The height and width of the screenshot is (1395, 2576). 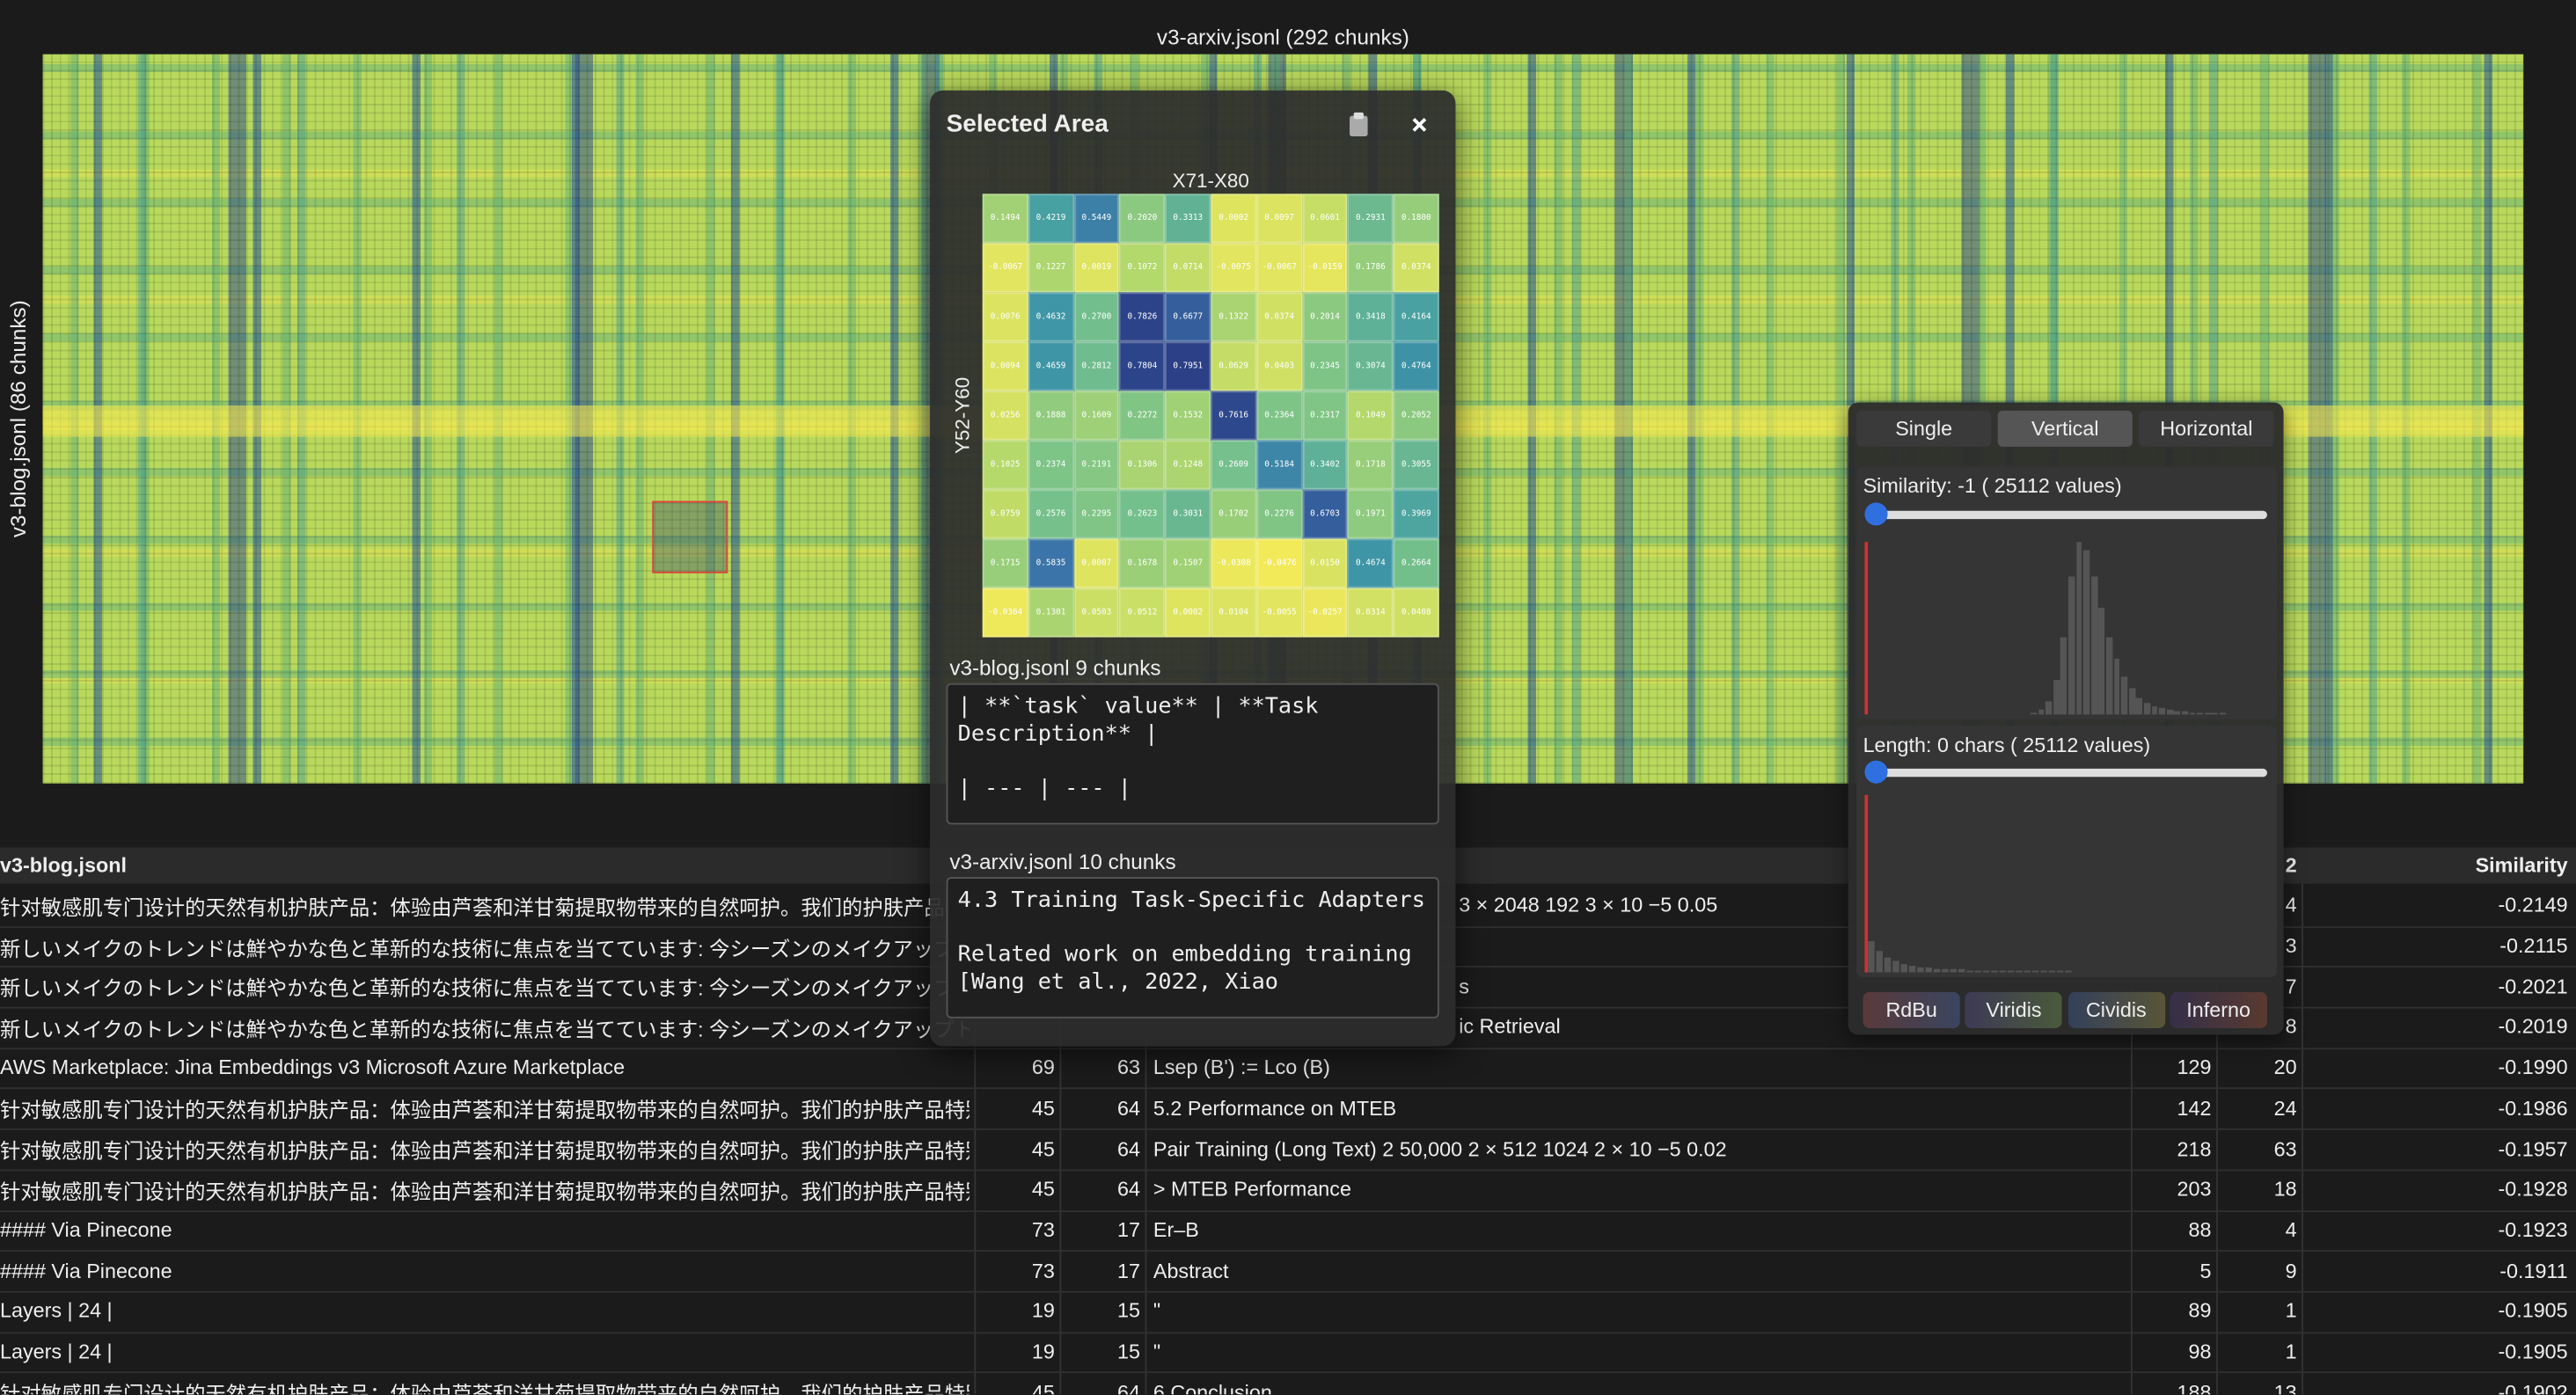 I want to click on grid-cell: 0.0503, so click(x=1096, y=613).